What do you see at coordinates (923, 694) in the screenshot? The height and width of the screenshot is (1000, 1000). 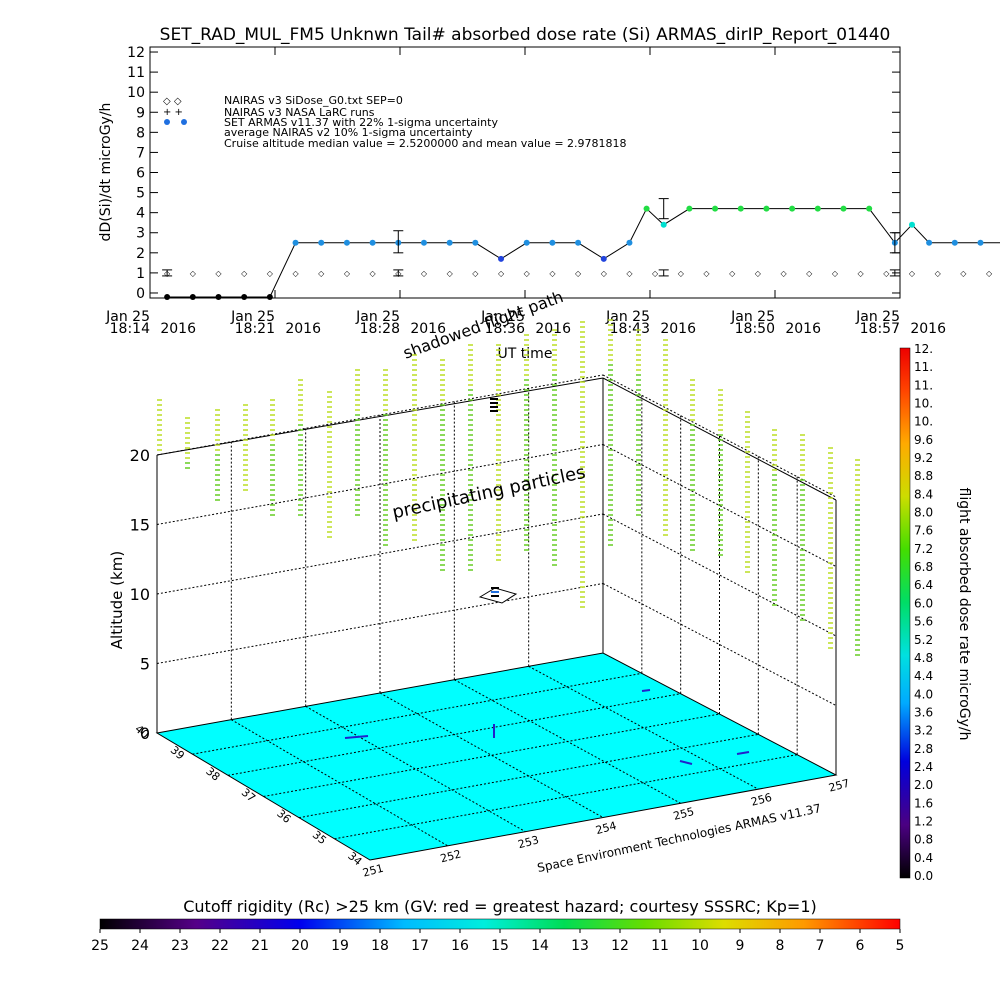 I see `colorbar-tick-label: 4.0` at bounding box center [923, 694].